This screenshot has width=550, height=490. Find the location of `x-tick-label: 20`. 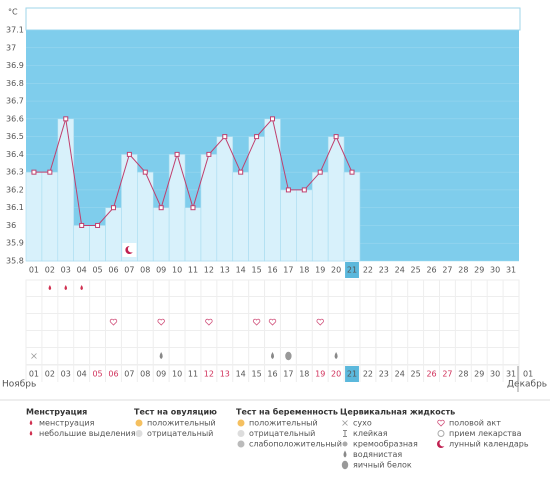

x-tick-label: 20 is located at coordinates (336, 270).